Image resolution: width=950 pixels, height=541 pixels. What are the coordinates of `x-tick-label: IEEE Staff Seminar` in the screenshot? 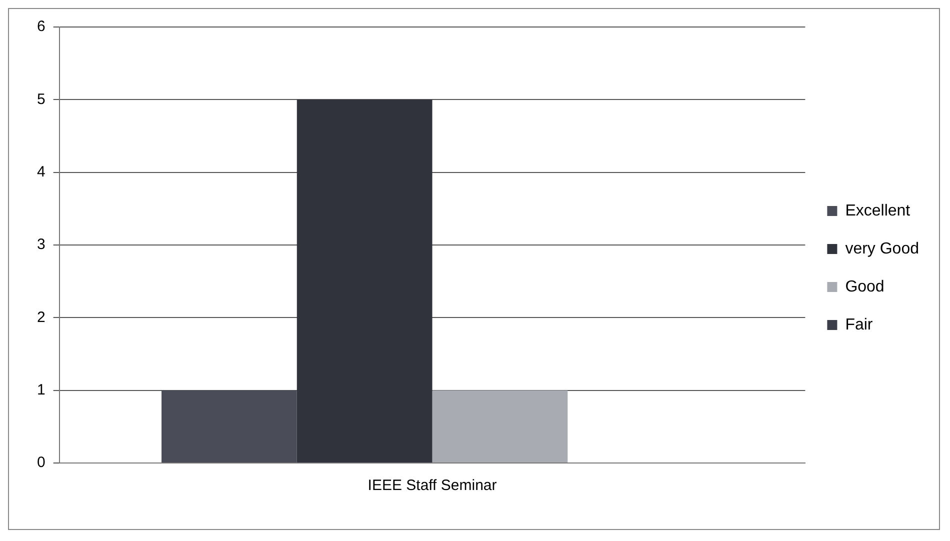 It's located at (432, 485).